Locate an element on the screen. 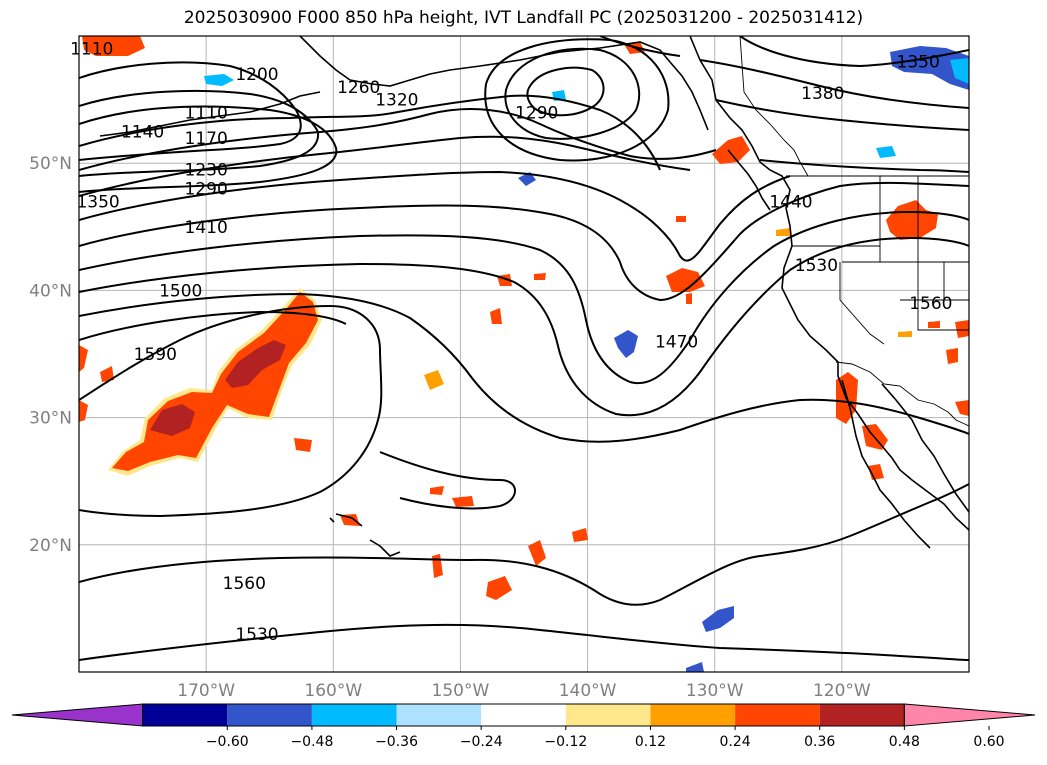 This screenshot has height=765, width=1047. contour-label: 1380 is located at coordinates (822, 94).